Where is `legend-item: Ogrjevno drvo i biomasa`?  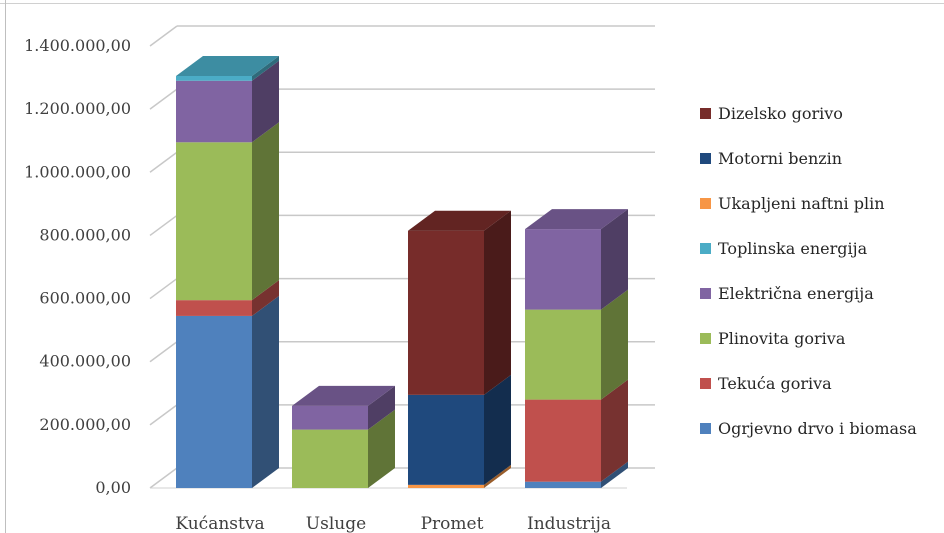
legend-item: Ogrjevno drvo i biomasa is located at coordinates (808, 428).